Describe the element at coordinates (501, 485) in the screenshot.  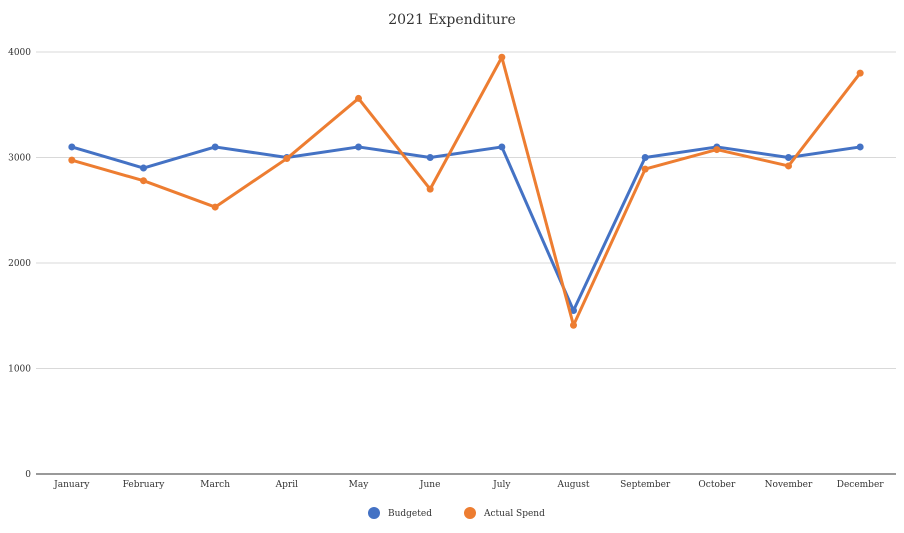
I see `x-tick-label: July` at that location.